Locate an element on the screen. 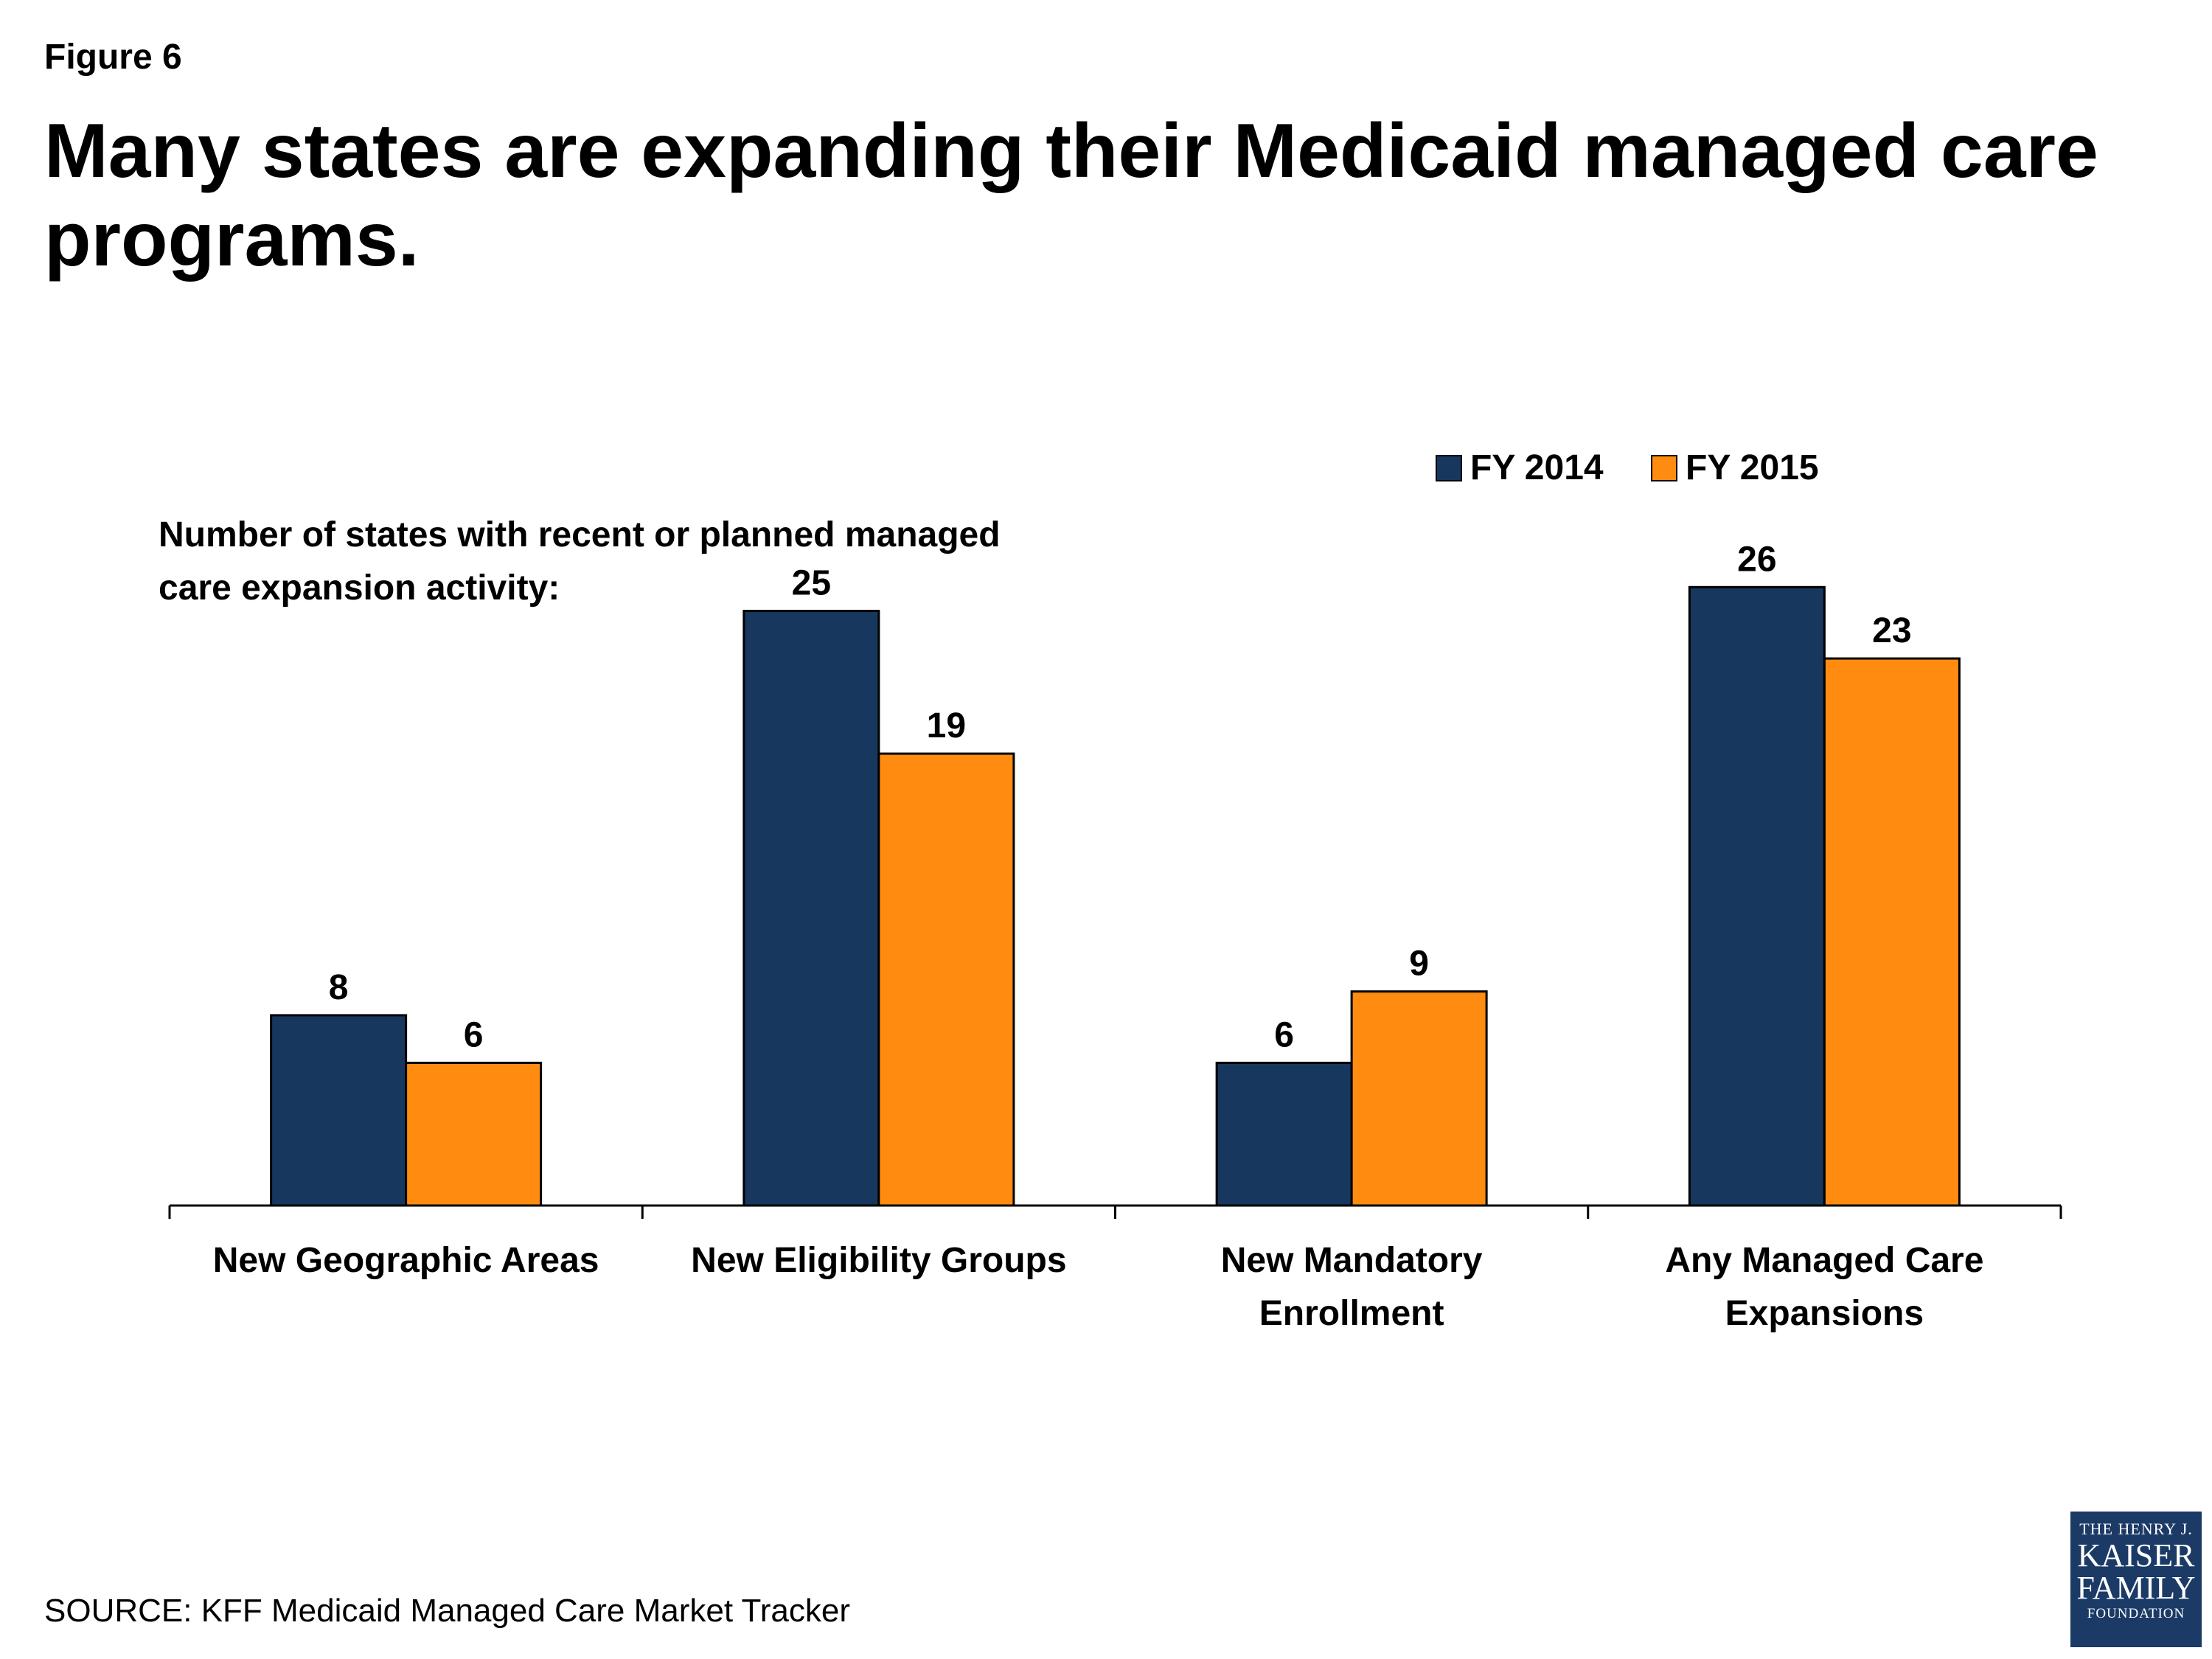  x-tick-label: New Geographic Areas is located at coordinates (406, 1260).